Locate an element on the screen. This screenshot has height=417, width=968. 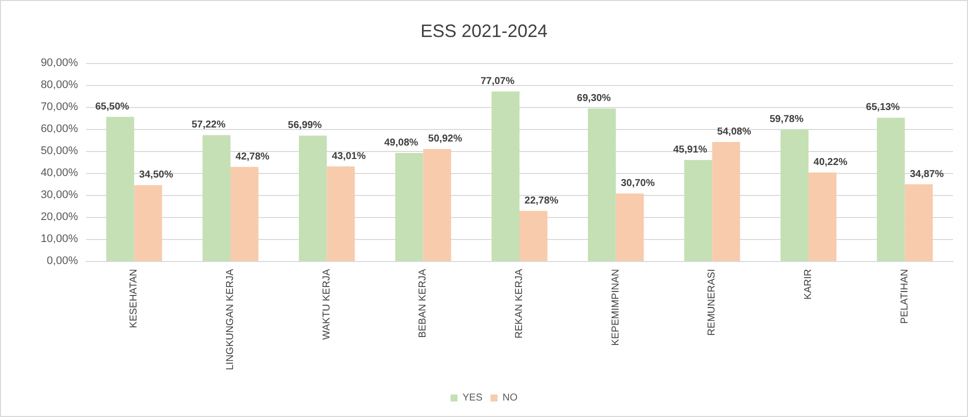
y-tick-label: 10,00% is located at coordinates (59, 239).